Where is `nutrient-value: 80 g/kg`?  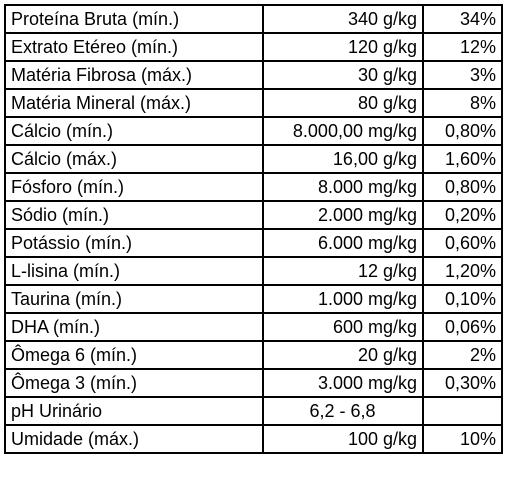
nutrient-value: 80 g/kg is located at coordinates (343, 103).